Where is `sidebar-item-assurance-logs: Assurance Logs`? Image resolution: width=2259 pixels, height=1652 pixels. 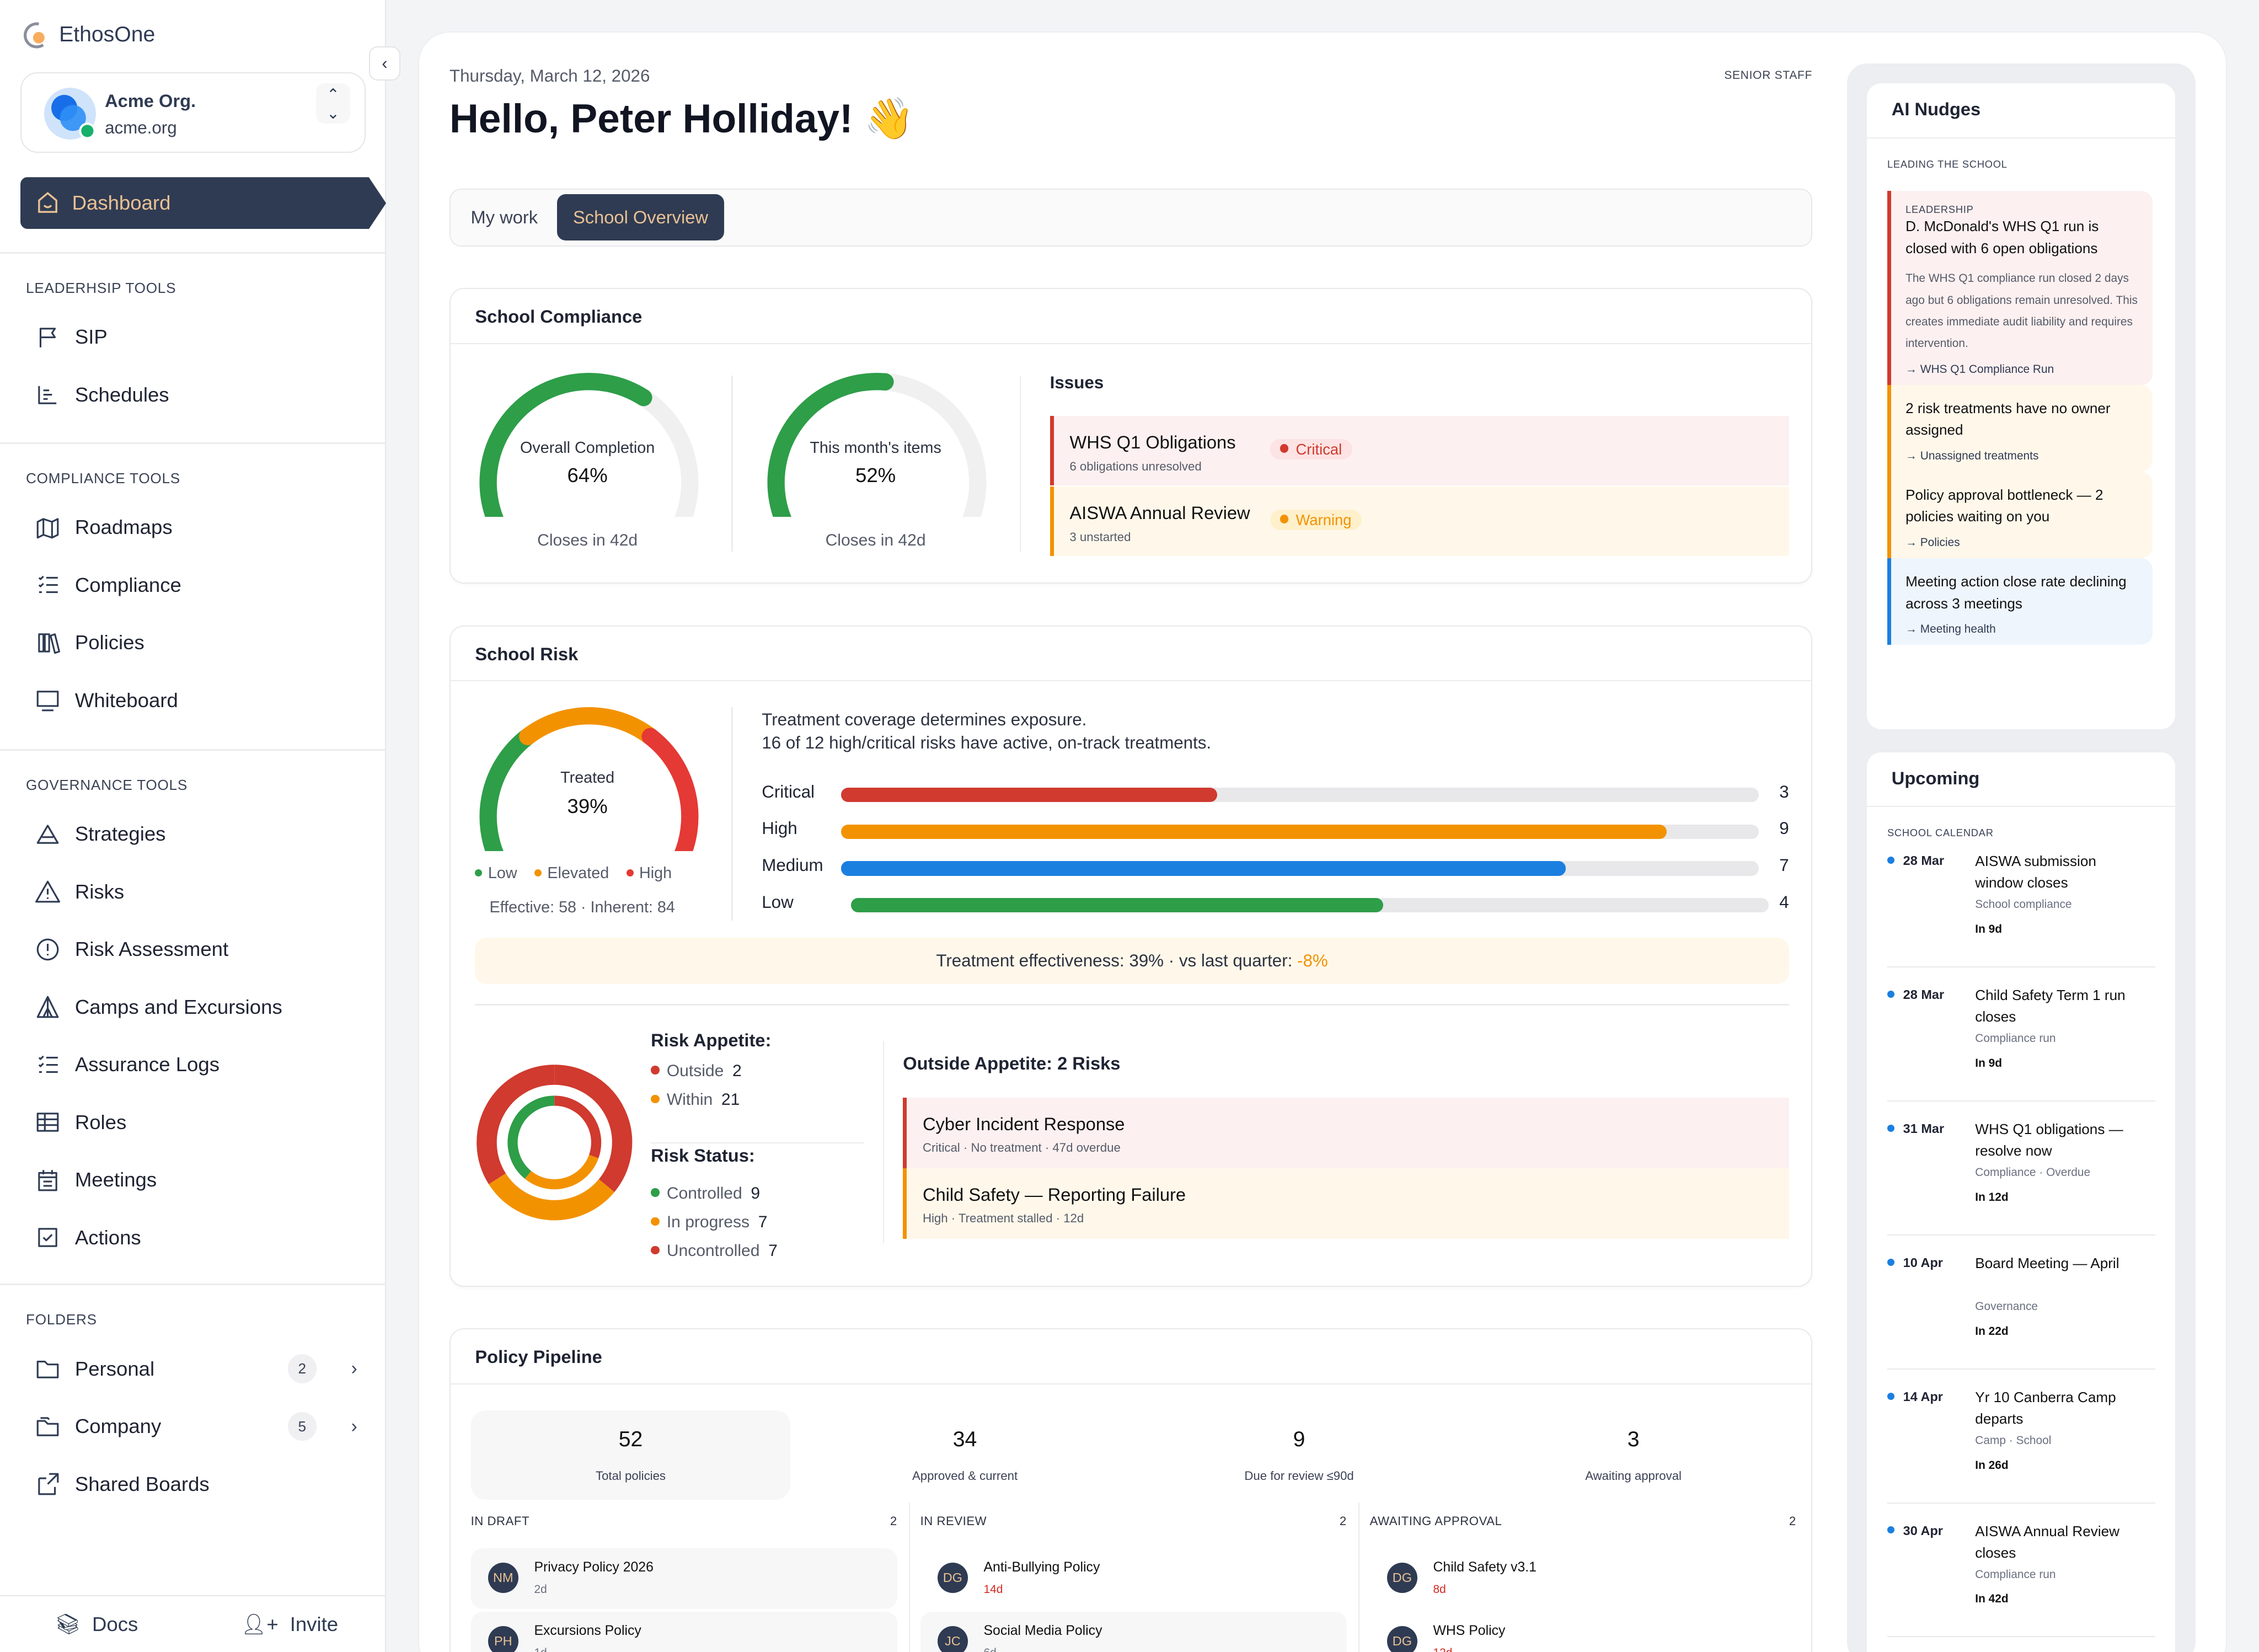 sidebar-item-assurance-logs: Assurance Logs is located at coordinates (196, 1064).